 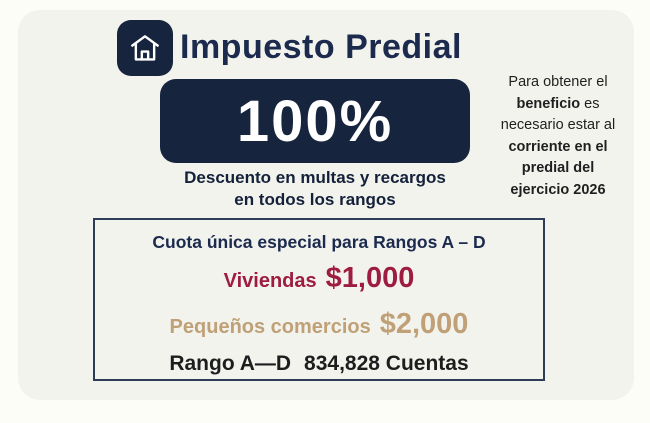 I want to click on pricing-box-title: Cuota única especial para Rangos A – D, so click(x=319, y=242).